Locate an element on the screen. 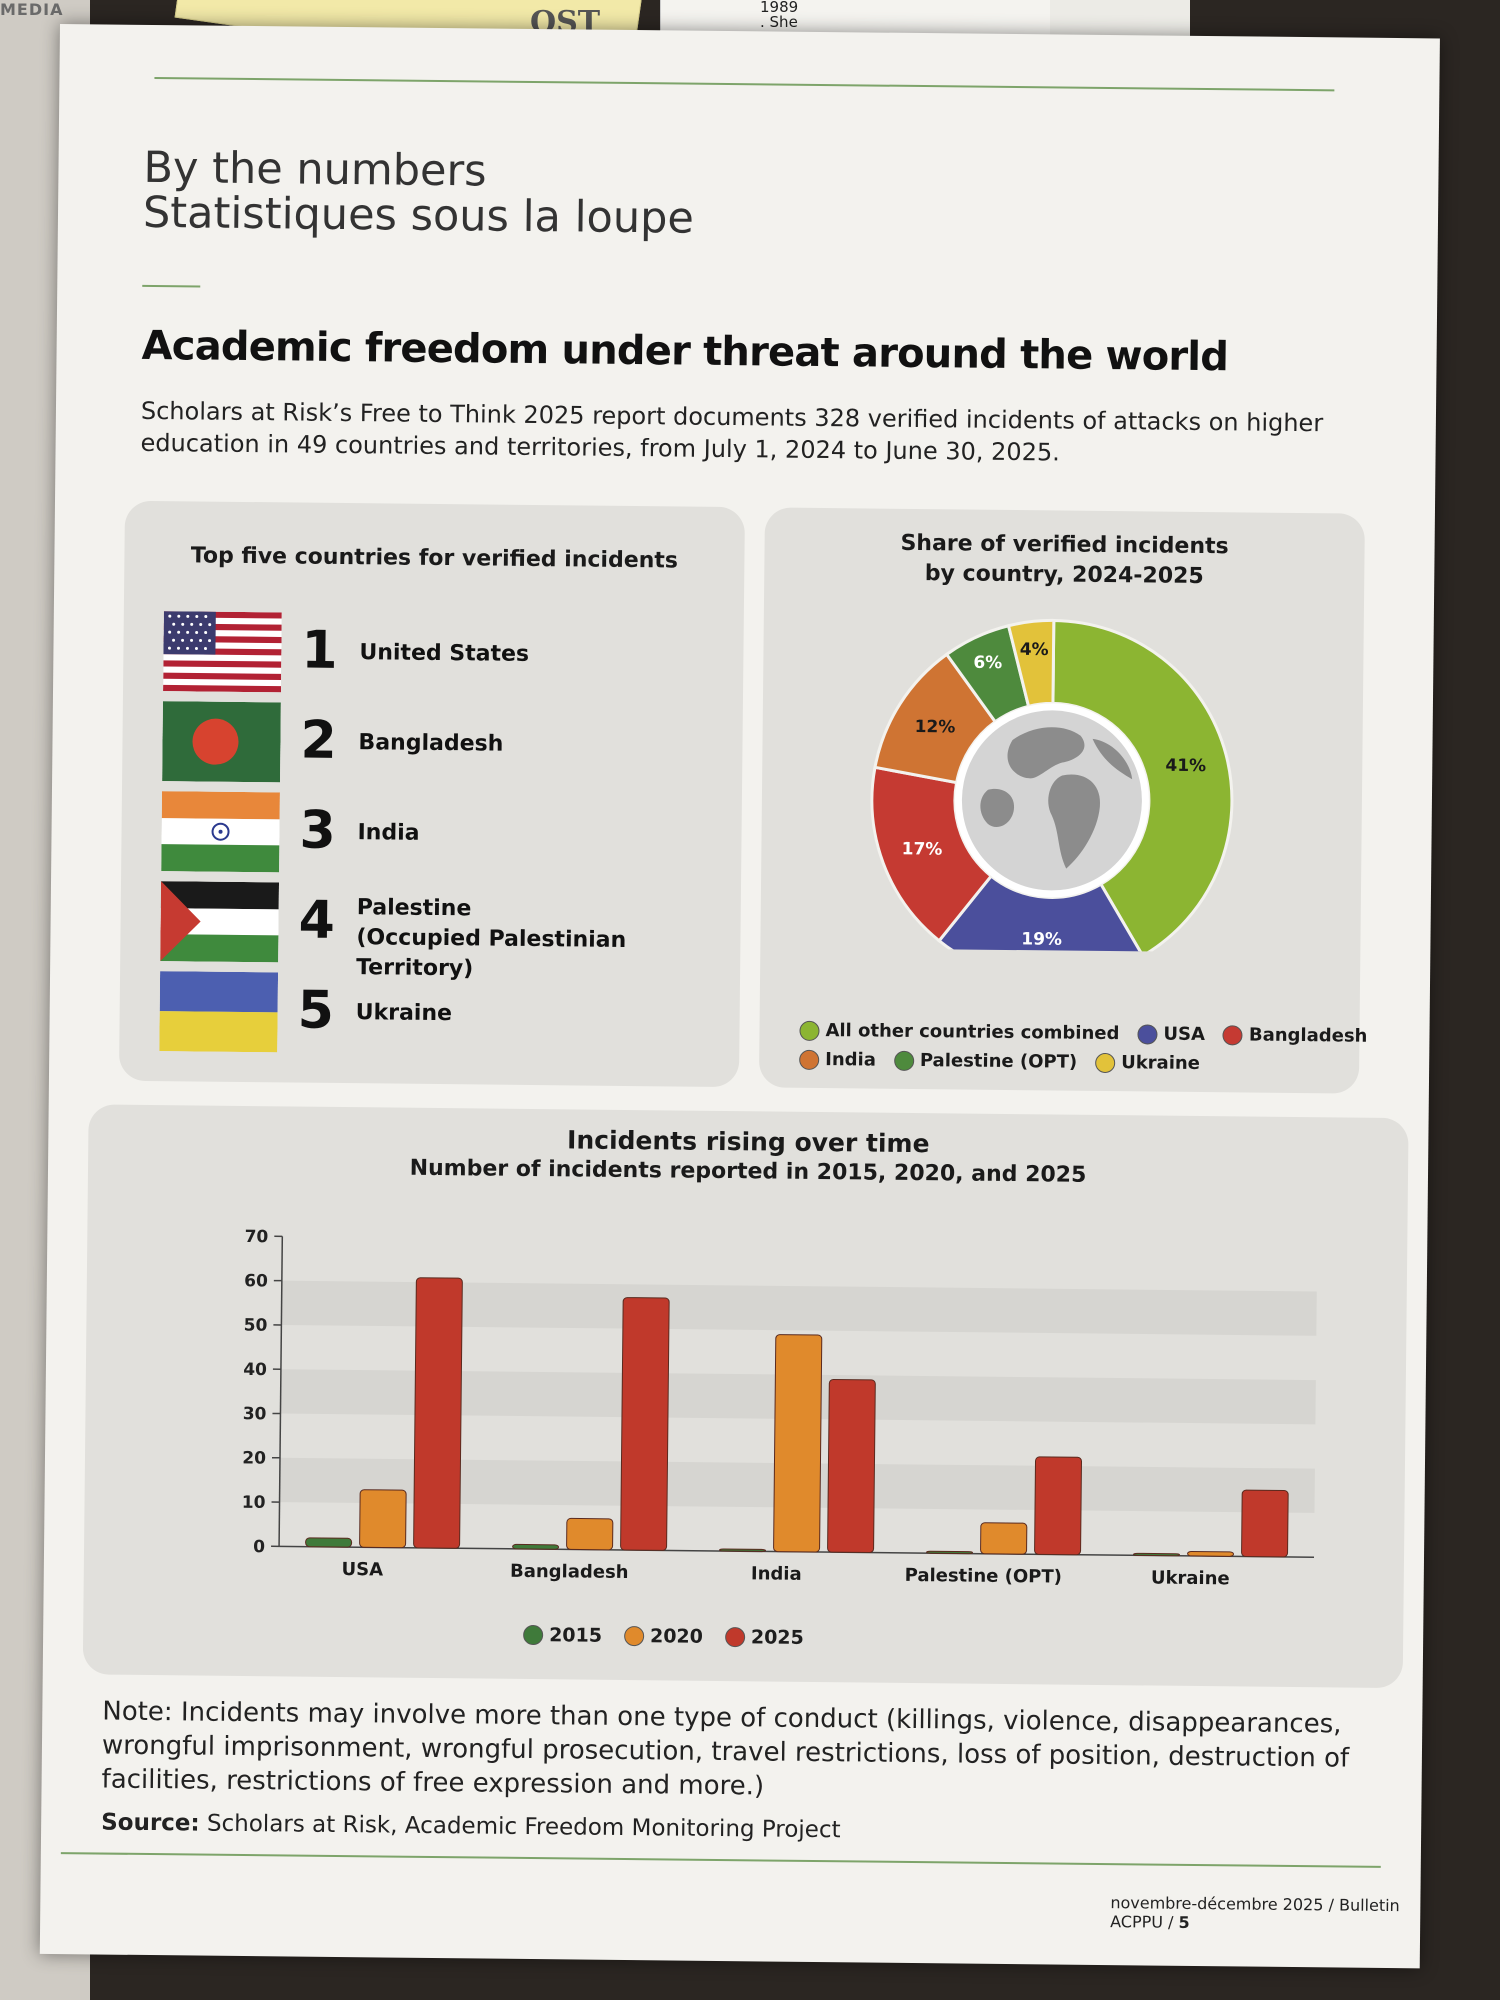 The image size is (1500, 2000). bar-2015-usa is located at coordinates (329, 1542).